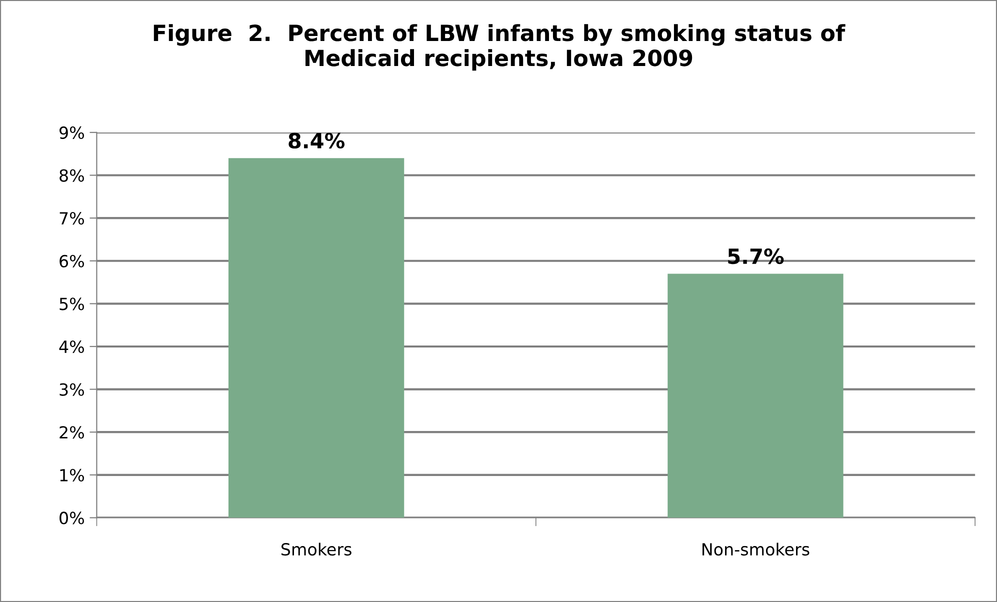 The height and width of the screenshot is (602, 997). What do you see at coordinates (72, 432) in the screenshot?
I see `y-tick-label: 2%` at bounding box center [72, 432].